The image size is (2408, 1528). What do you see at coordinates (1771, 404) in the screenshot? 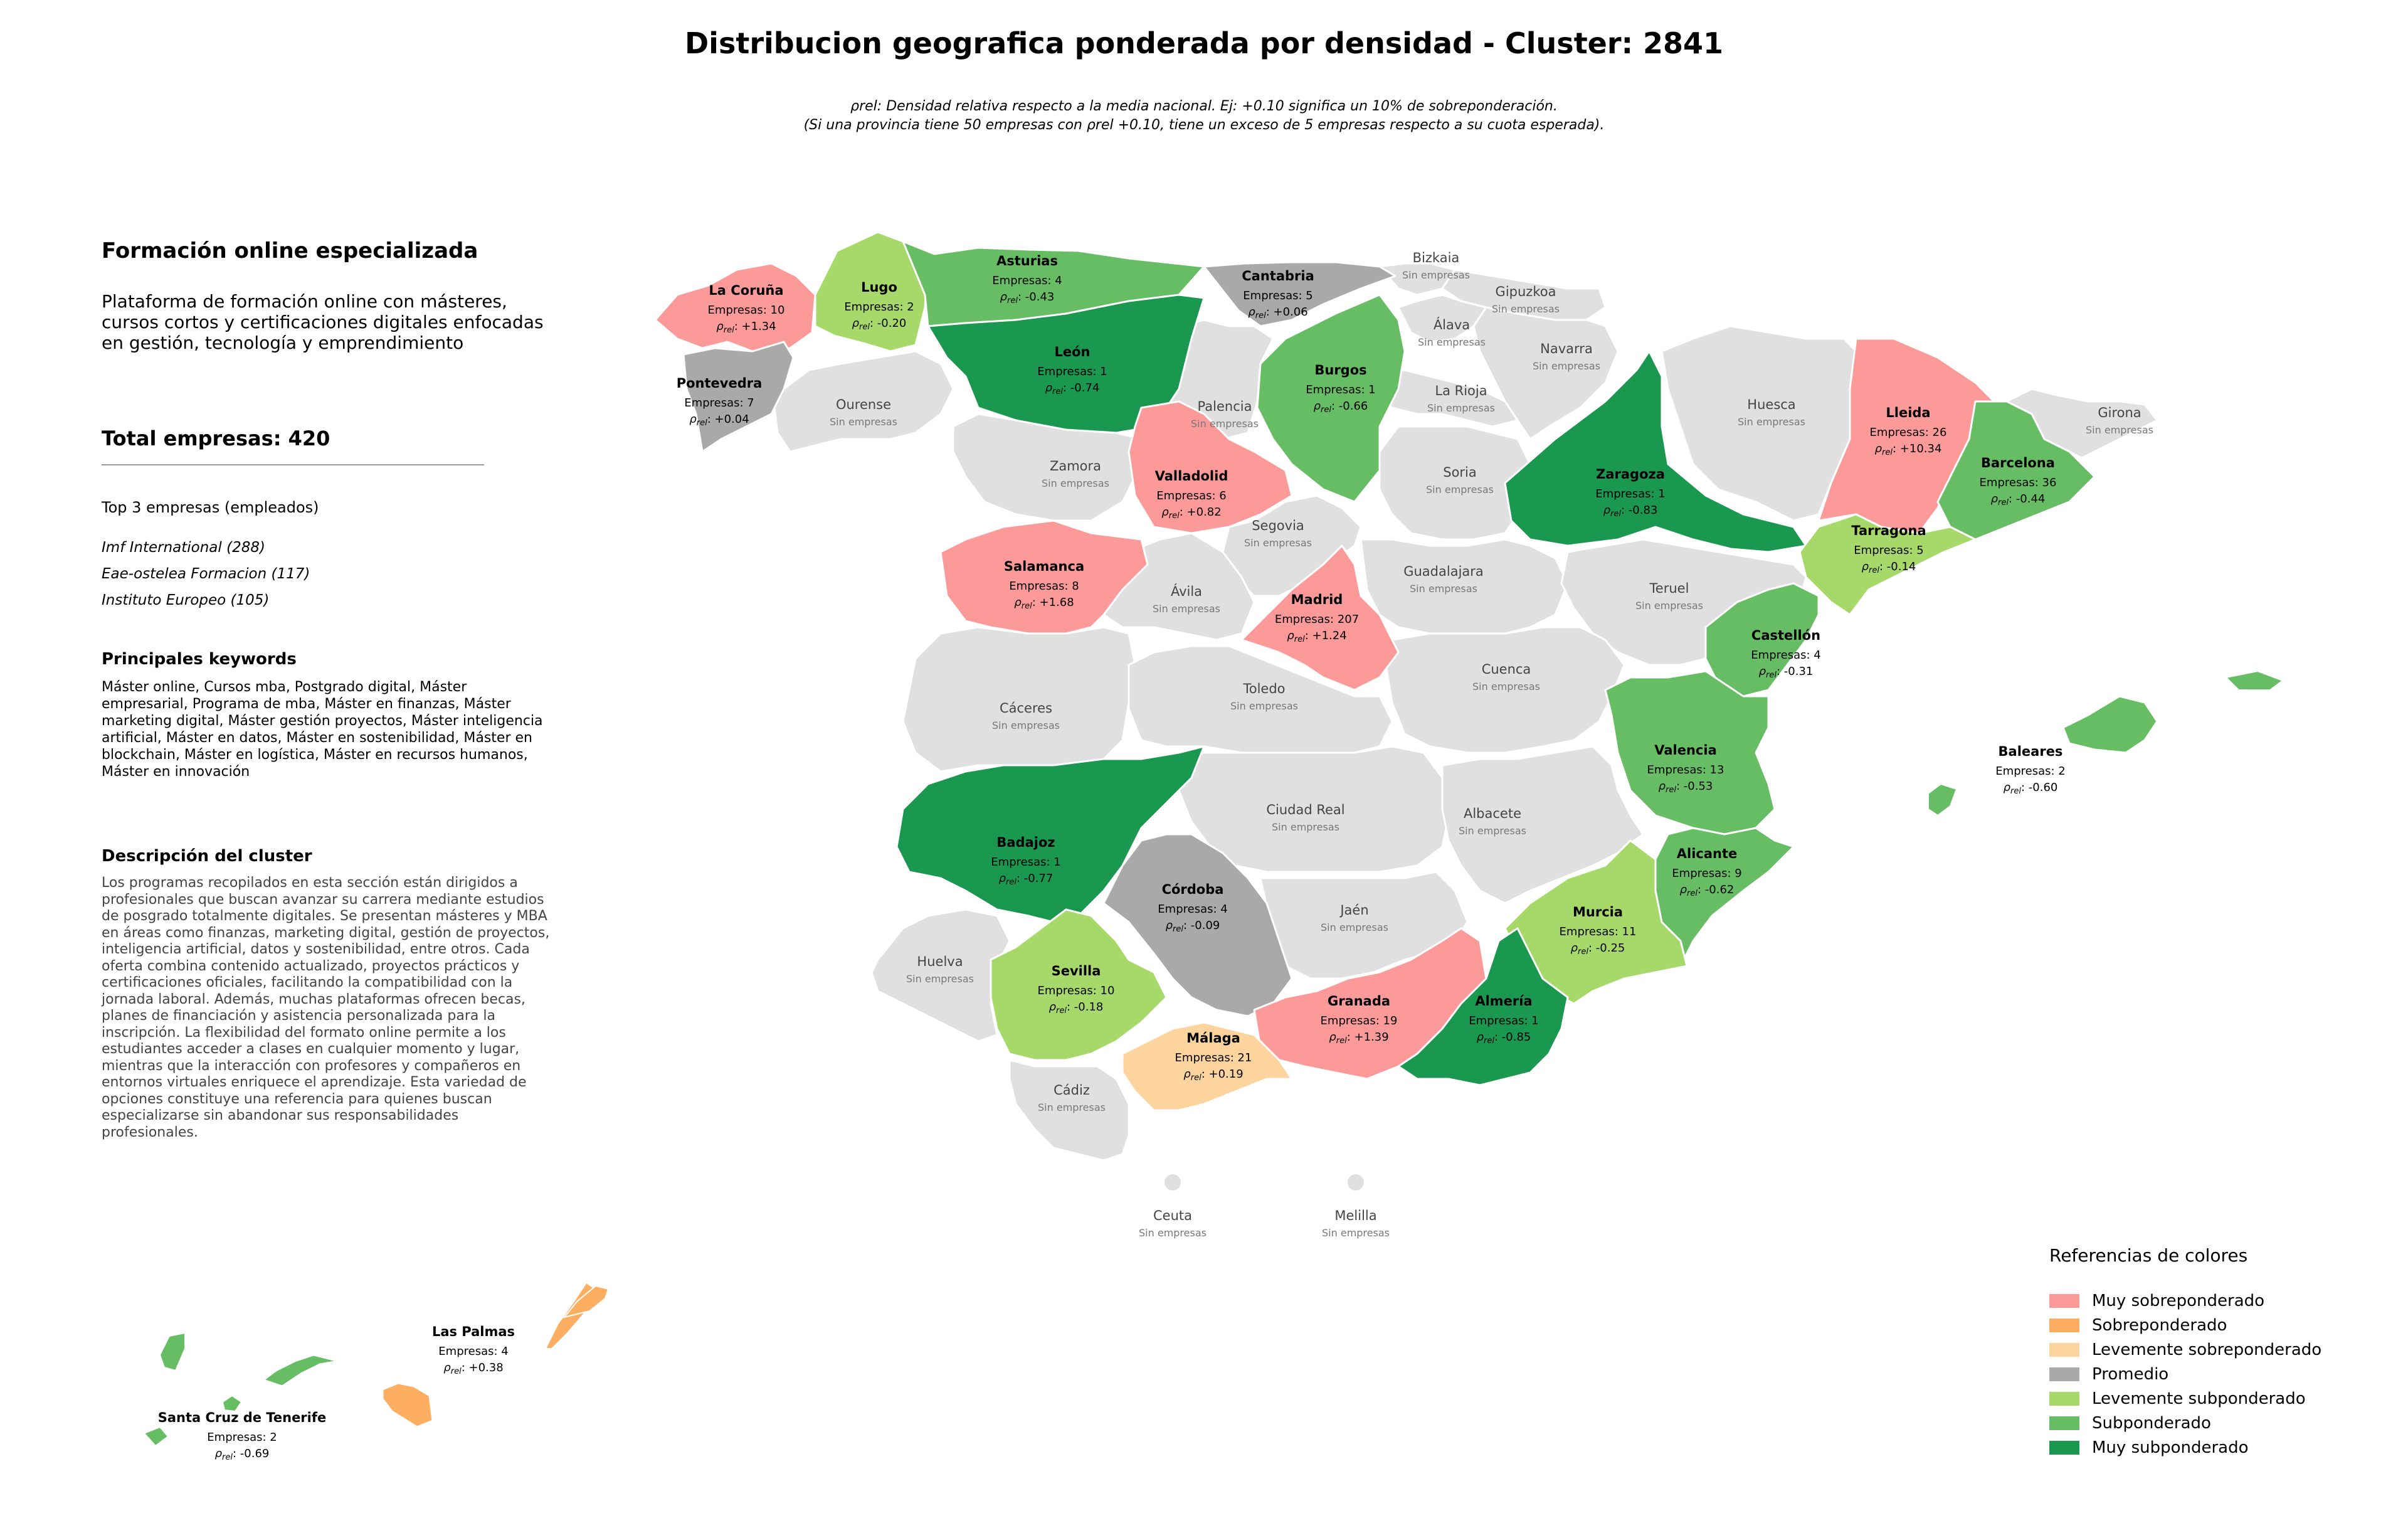
I see `province-name-huesca: Huesca` at bounding box center [1771, 404].